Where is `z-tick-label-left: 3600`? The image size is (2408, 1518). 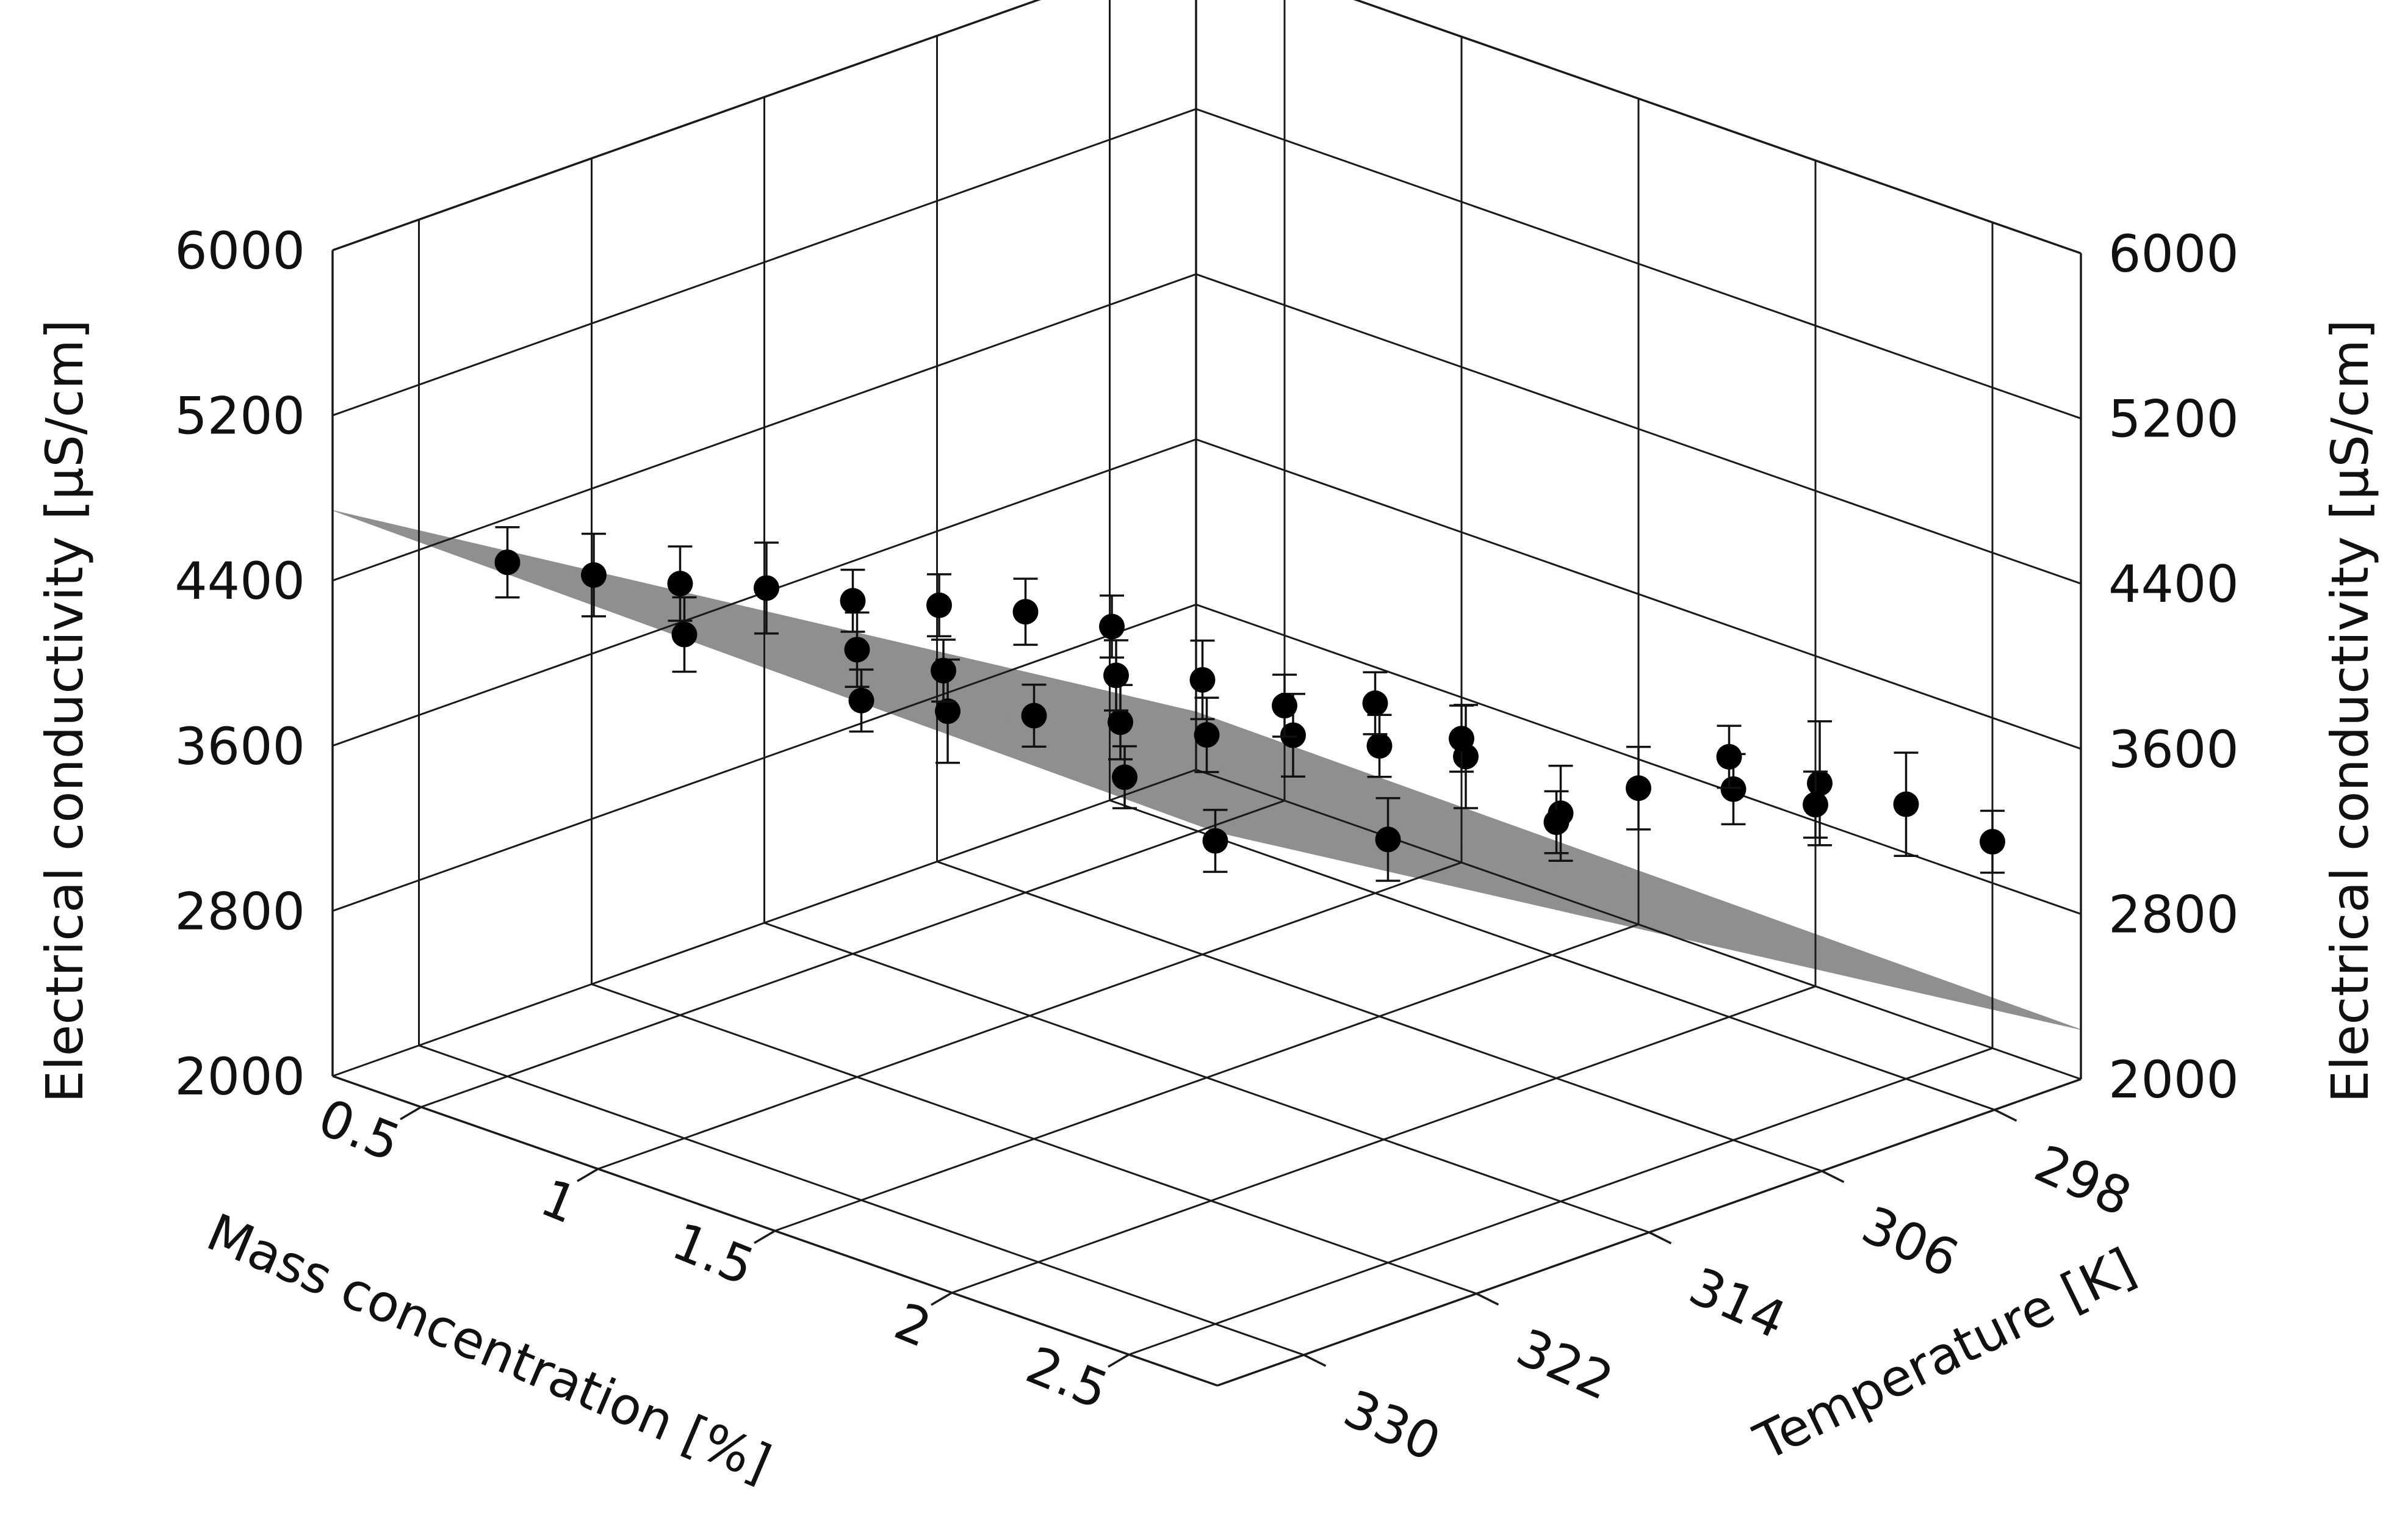 z-tick-label-left: 3600 is located at coordinates (240, 746).